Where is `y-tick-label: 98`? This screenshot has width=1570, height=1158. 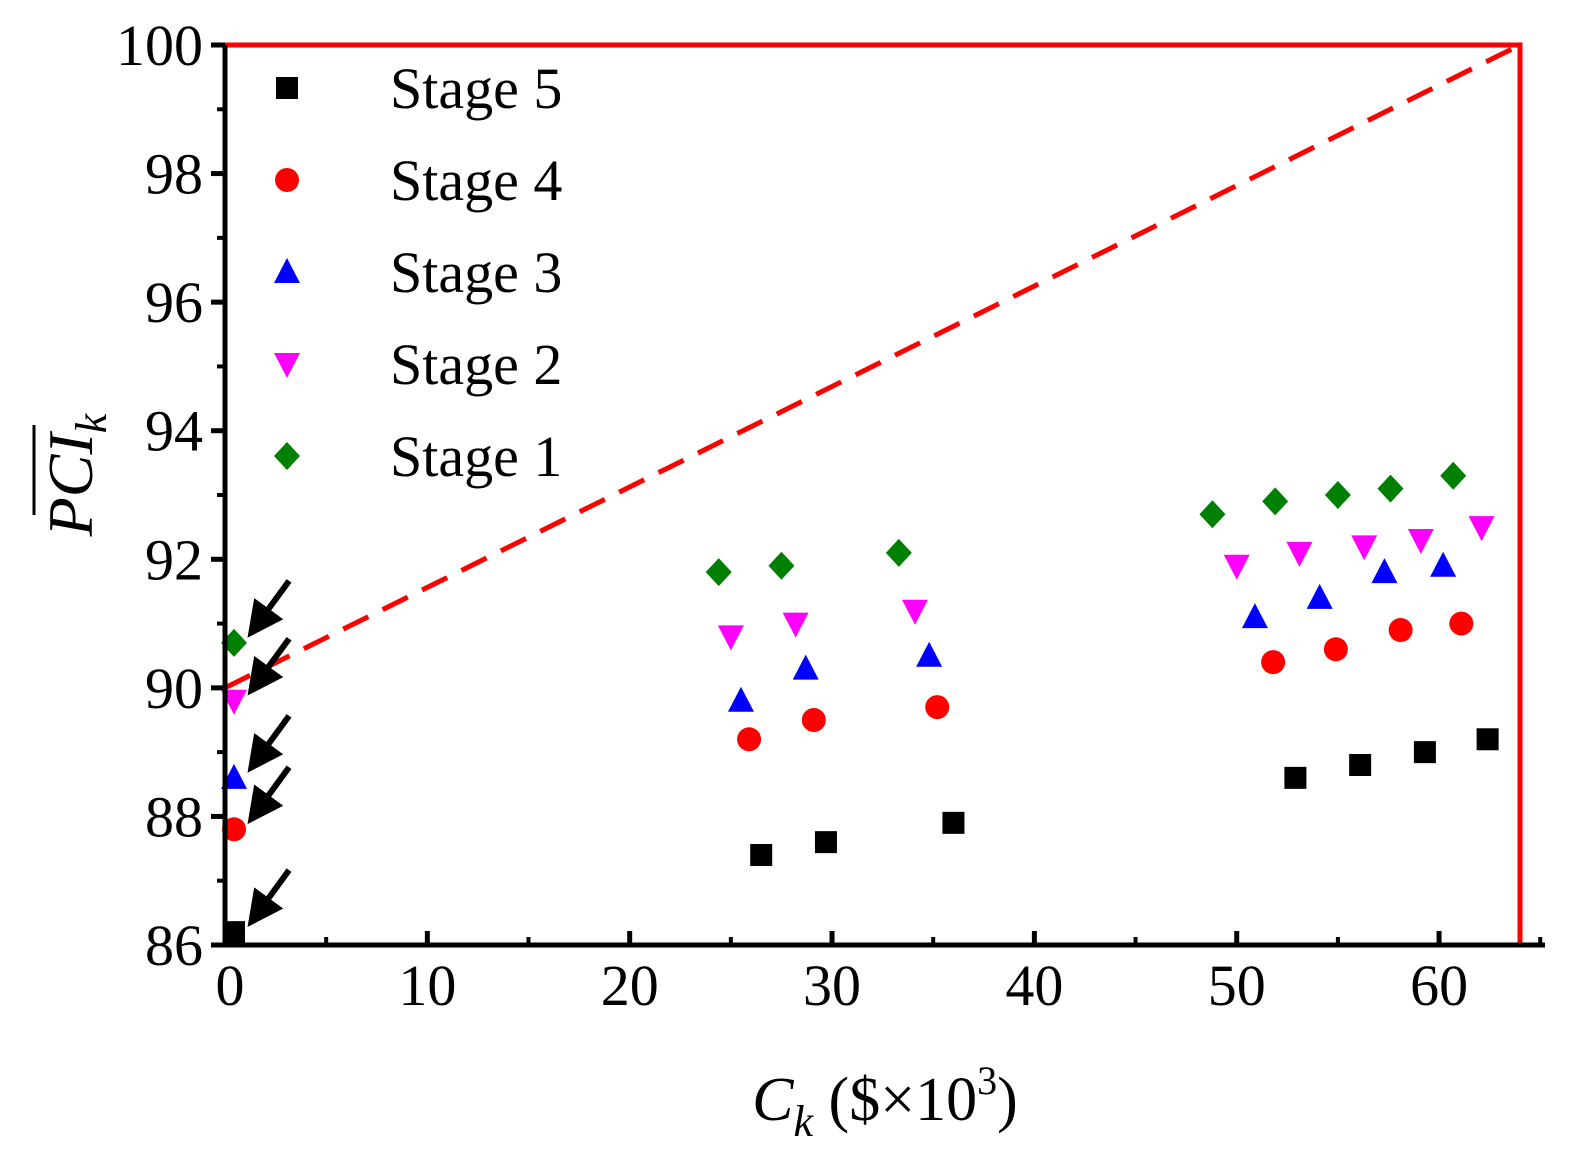 y-tick-label: 98 is located at coordinates (174, 174).